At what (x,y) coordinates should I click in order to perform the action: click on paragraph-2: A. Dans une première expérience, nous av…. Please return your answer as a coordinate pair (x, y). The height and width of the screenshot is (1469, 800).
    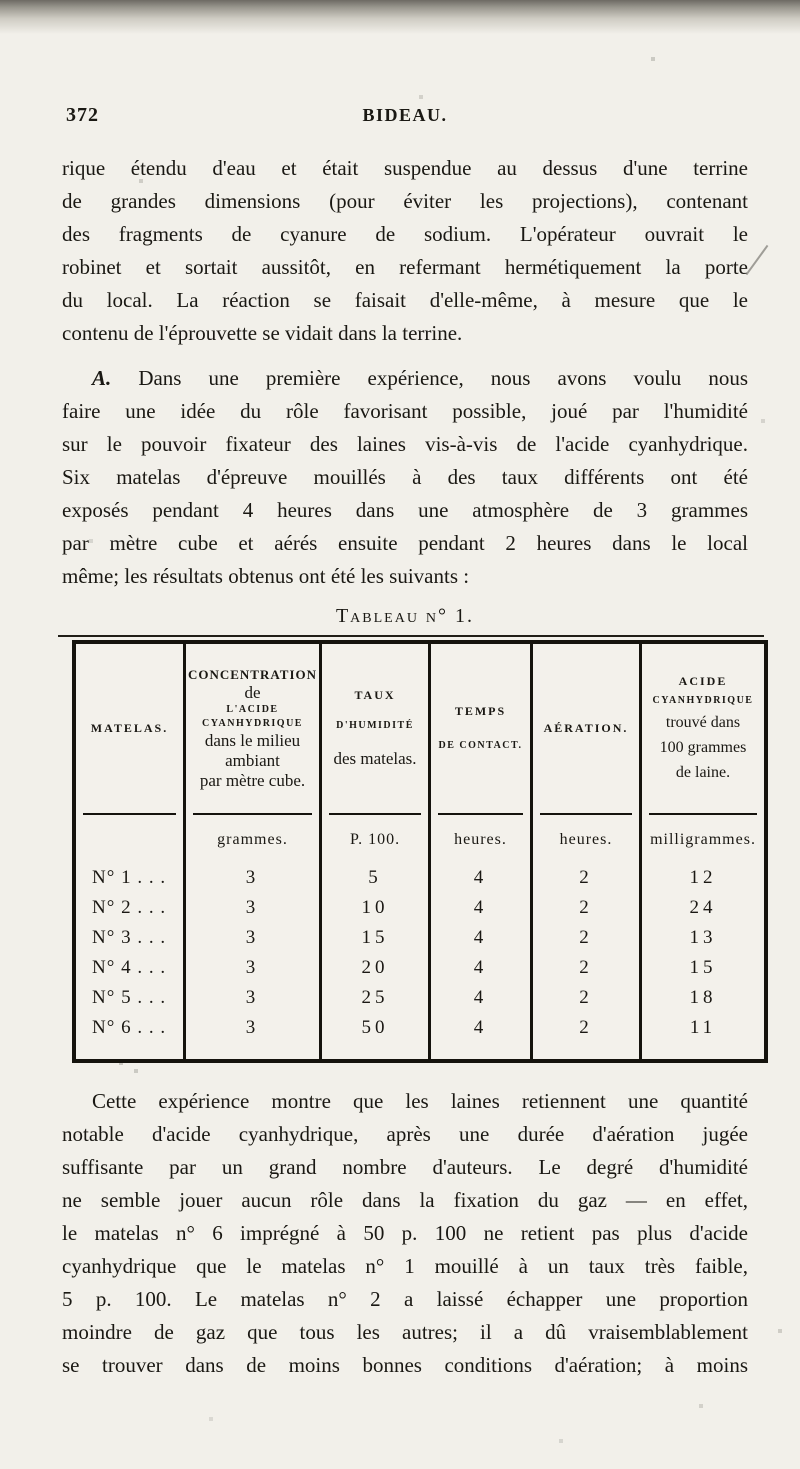
    Looking at the image, I should click on (405, 477).